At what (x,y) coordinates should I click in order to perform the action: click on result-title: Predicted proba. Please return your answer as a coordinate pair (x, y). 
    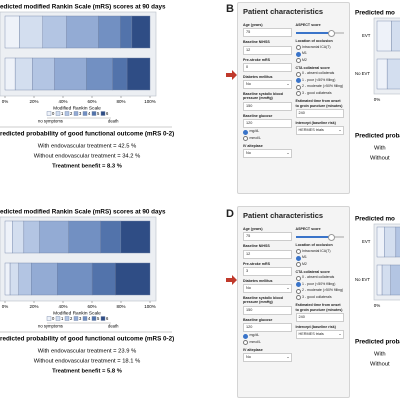
    Looking at the image, I should click on (377, 136).